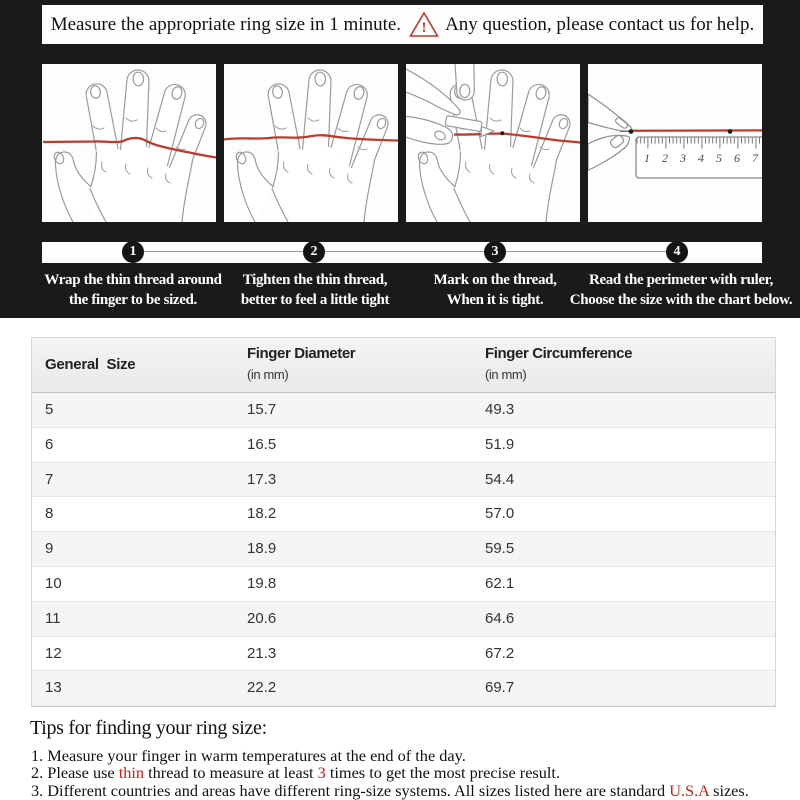 The height and width of the screenshot is (800, 800). I want to click on svg-text: 6, so click(737, 158).